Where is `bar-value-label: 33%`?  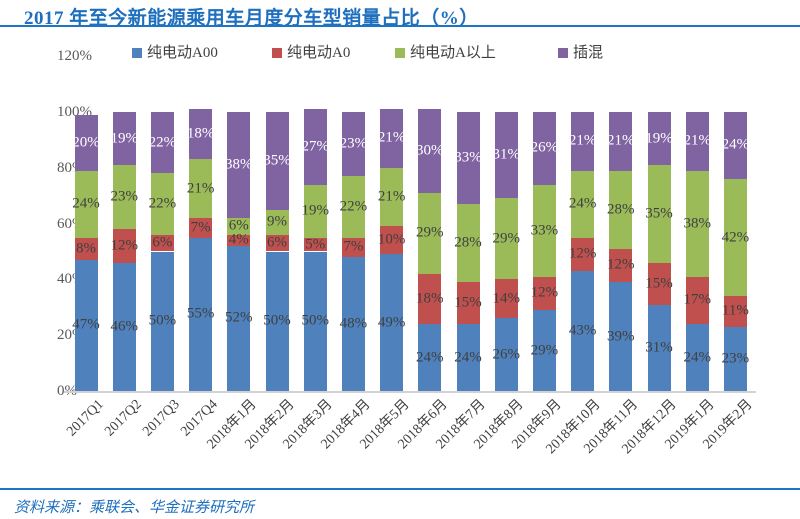
bar-value-label: 33% is located at coordinates (468, 157).